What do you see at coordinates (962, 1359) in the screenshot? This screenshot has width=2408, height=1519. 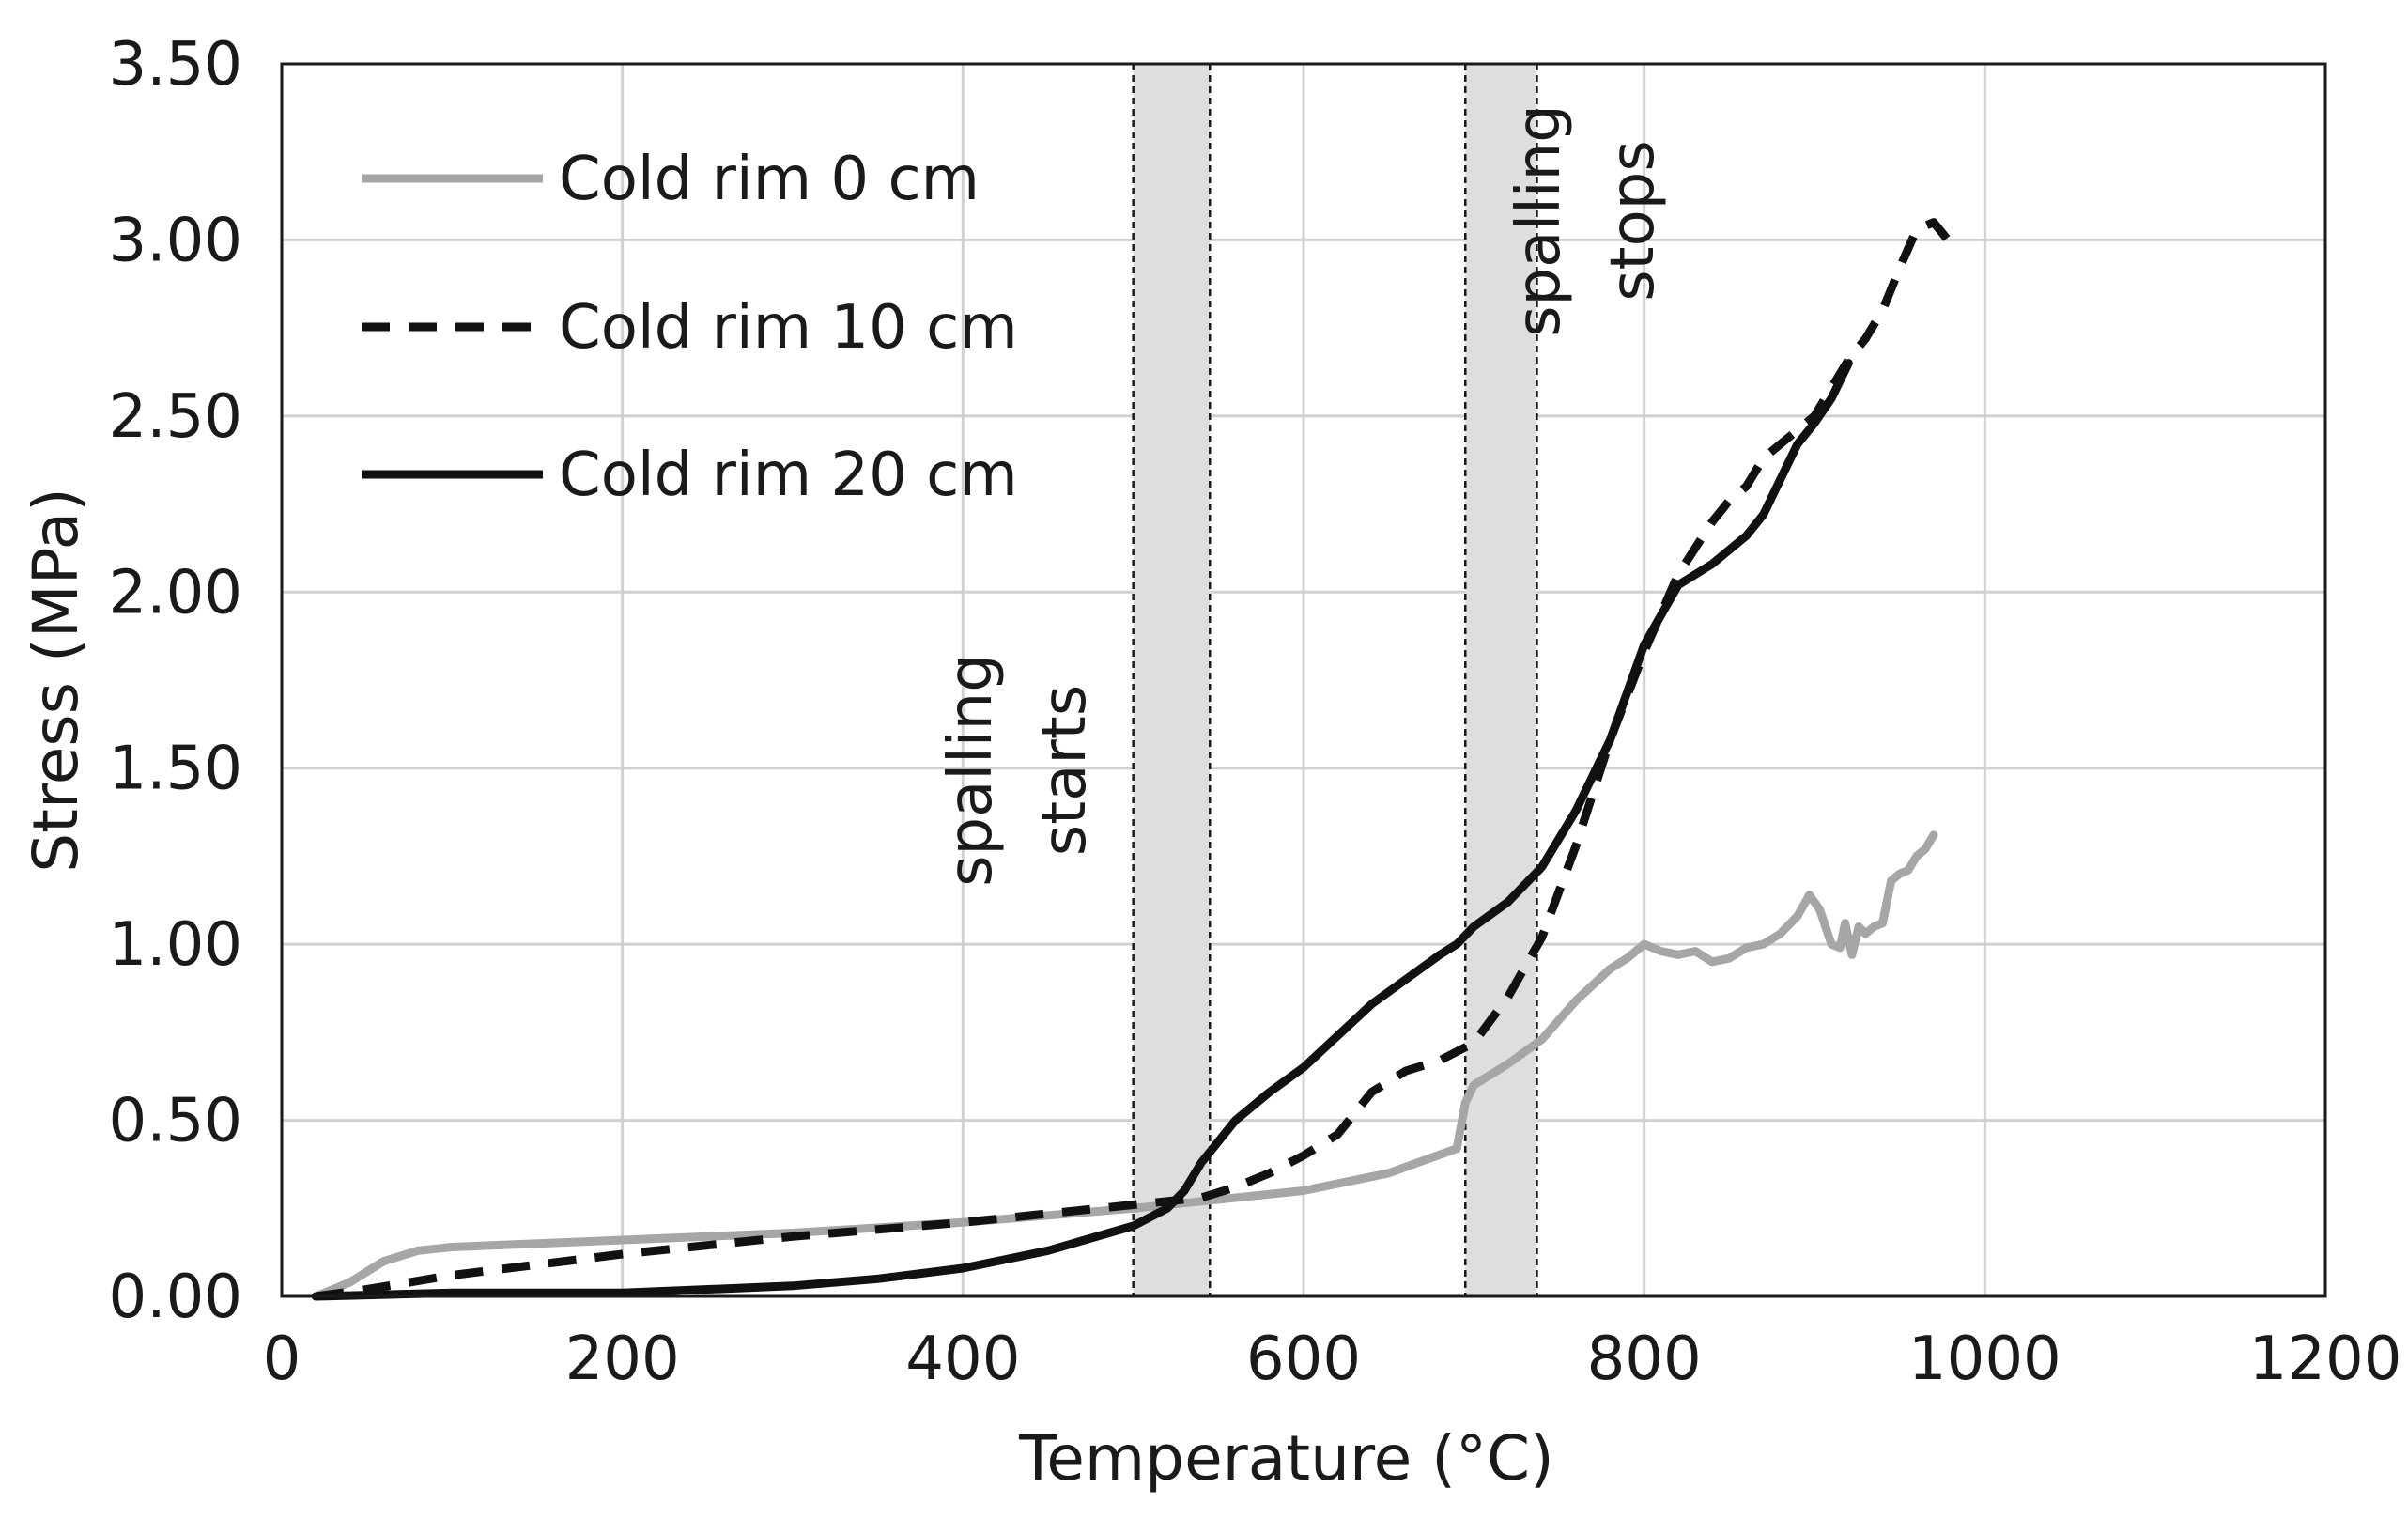 I see `x-tick-label: 400` at bounding box center [962, 1359].